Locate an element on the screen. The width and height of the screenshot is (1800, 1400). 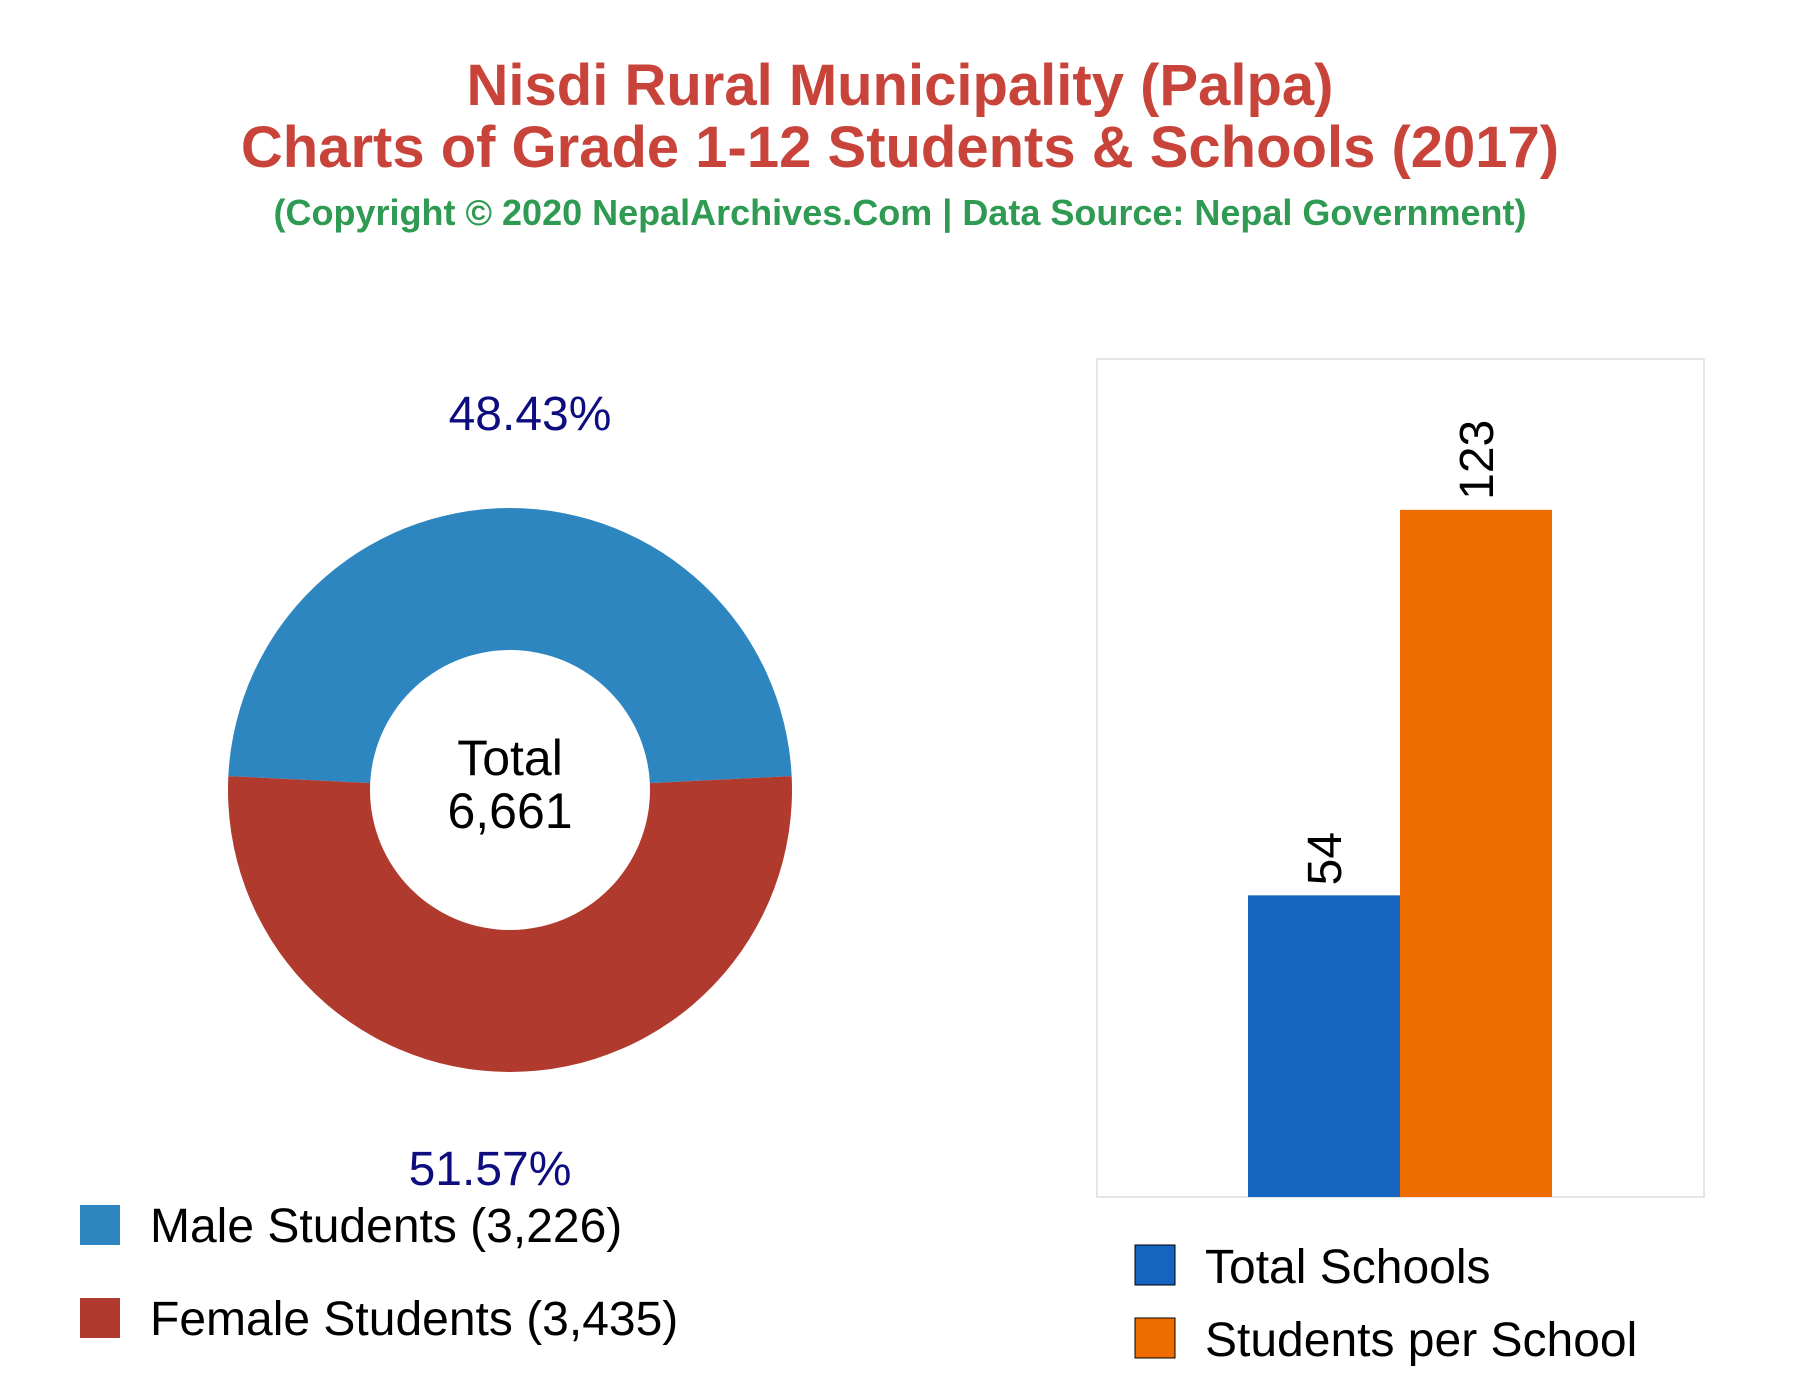
legend-swatch-students-per-school is located at coordinates (1155, 1338).